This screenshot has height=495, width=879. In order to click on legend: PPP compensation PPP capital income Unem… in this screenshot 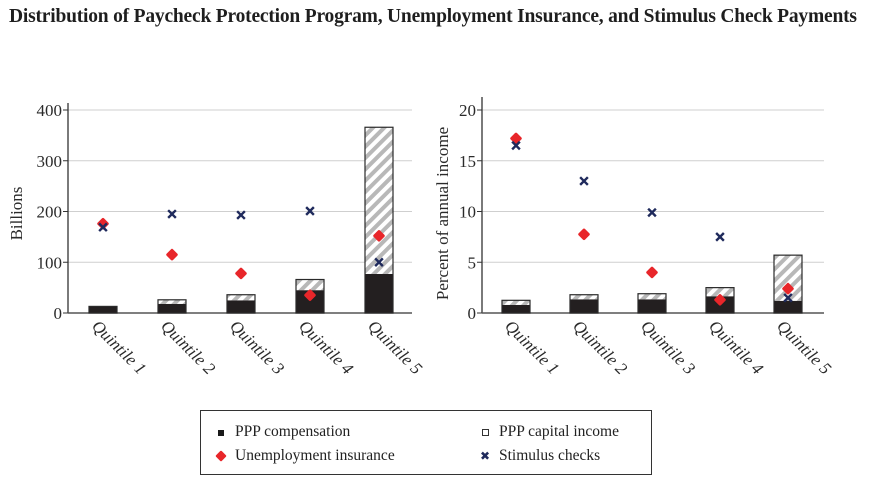, I will do `click(426, 442)`.